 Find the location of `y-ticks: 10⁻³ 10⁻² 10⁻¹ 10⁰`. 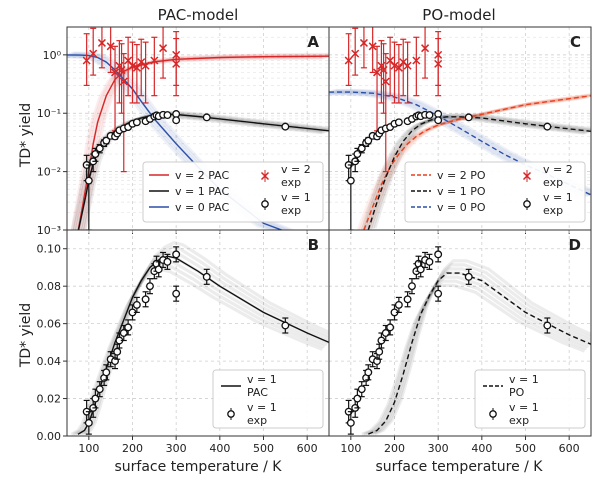

y-ticks: 10⁻³ 10⁻² 10⁻¹ 10⁰ is located at coordinates (52, 143).